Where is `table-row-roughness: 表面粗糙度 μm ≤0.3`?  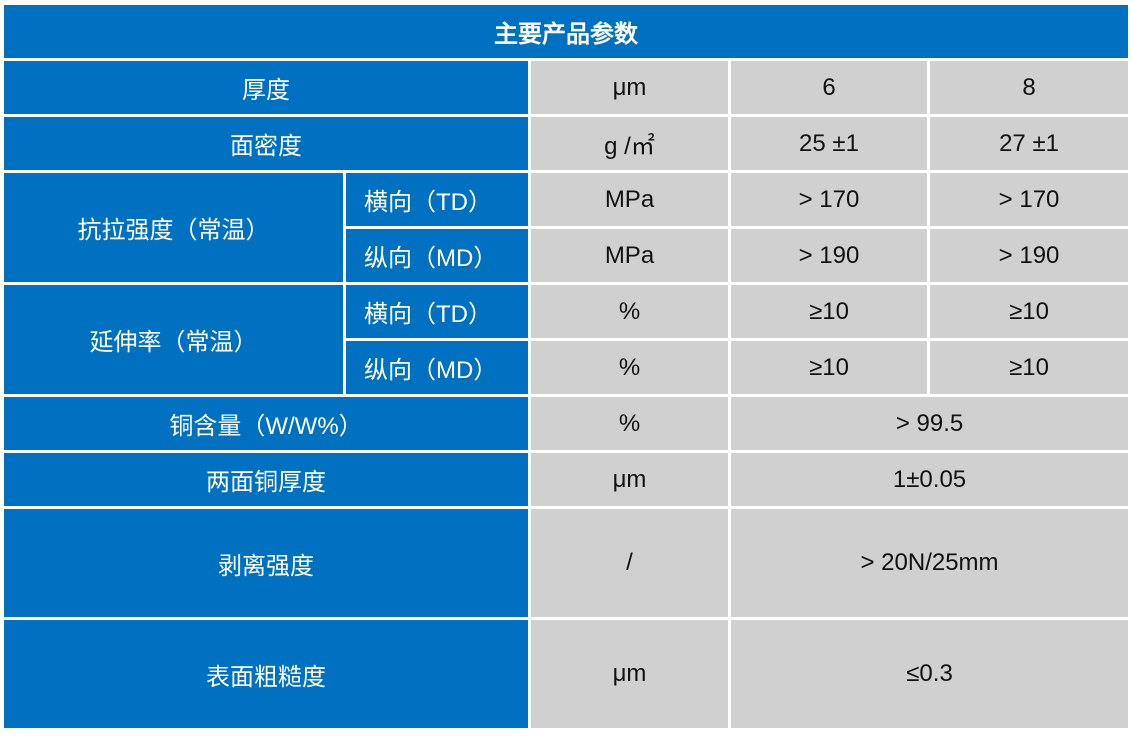 table-row-roughness: 表面粗糙度 μm ≤0.3 is located at coordinates (566, 674).